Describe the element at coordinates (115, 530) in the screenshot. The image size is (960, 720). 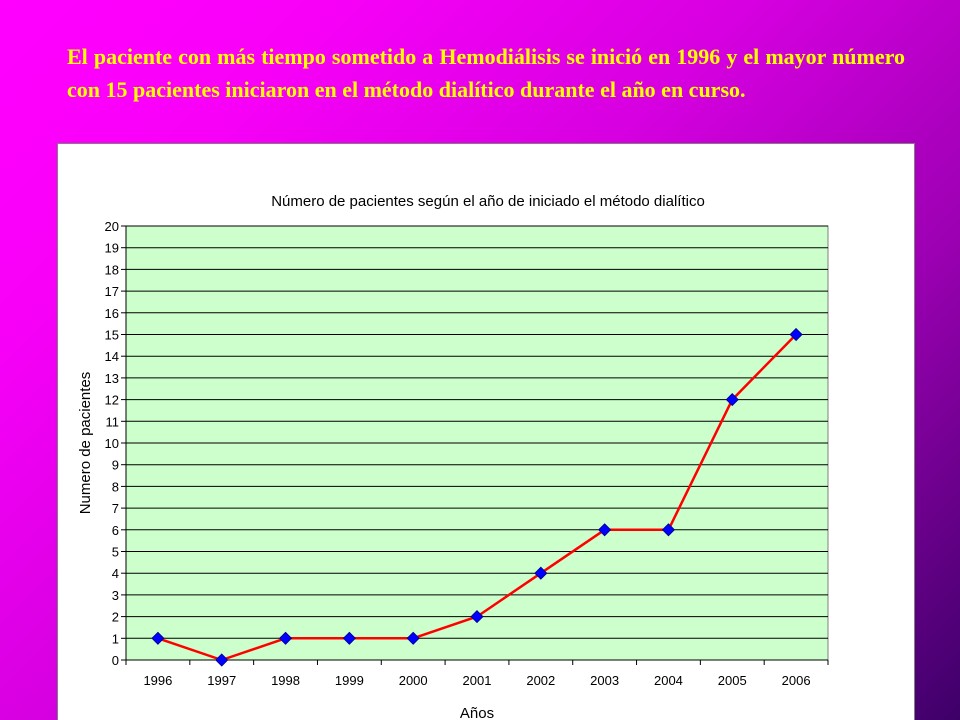
I see `y-tick-label: 6` at that location.